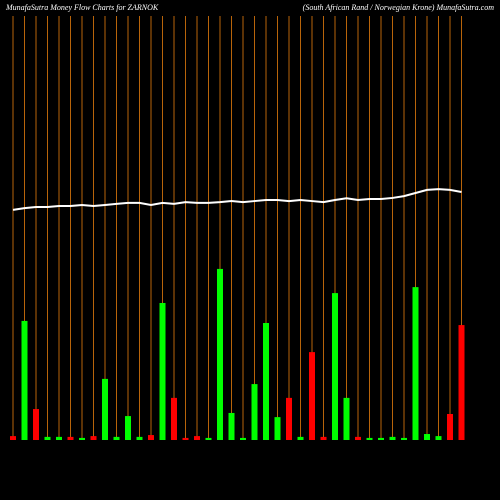 The height and width of the screenshot is (500, 500). I want to click on money-flow-line, so click(237, 199).